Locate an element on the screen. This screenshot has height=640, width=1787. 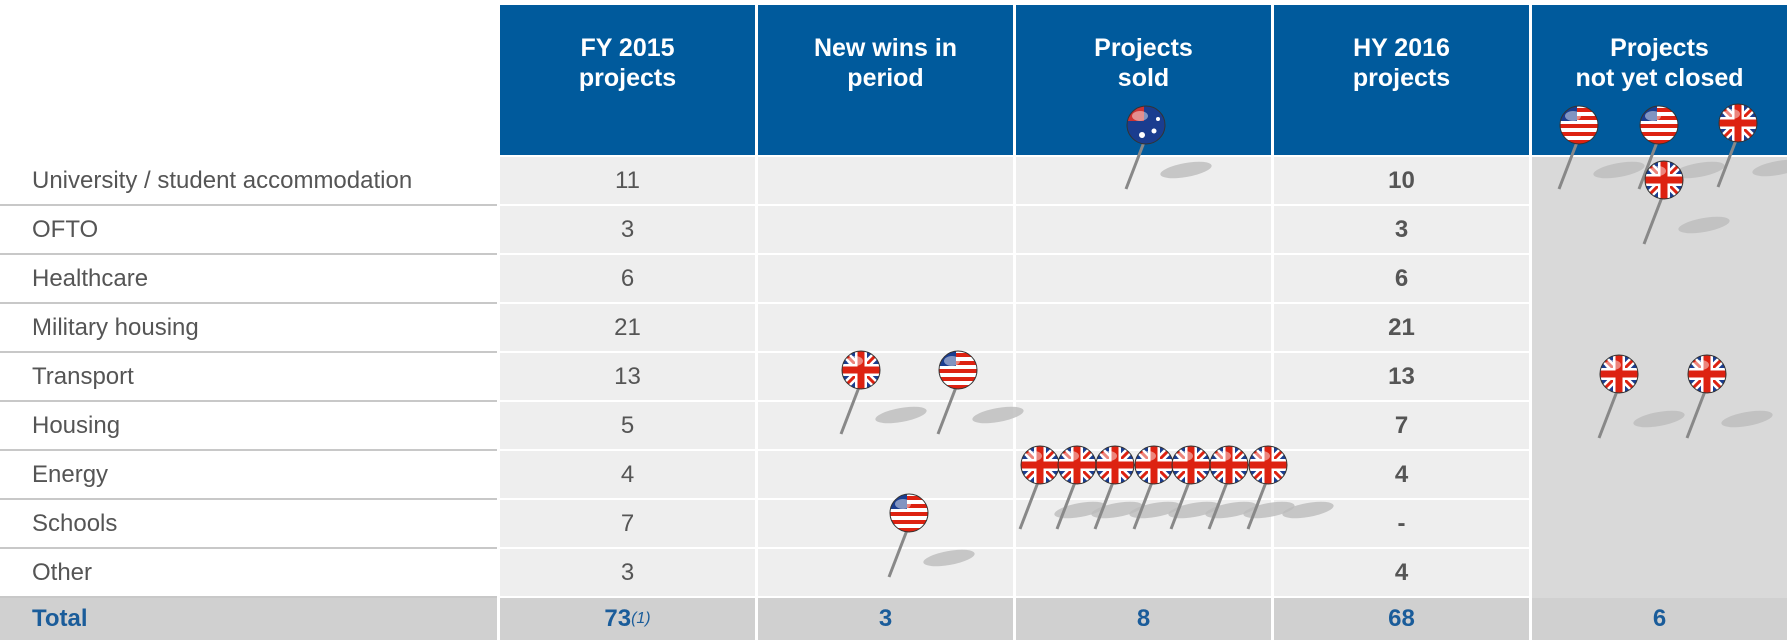
row-label: Housing is located at coordinates (248, 426).